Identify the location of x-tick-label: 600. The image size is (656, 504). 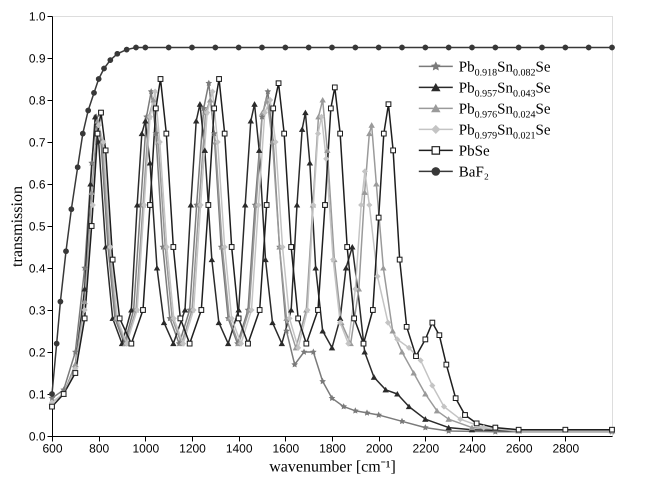
(52, 449).